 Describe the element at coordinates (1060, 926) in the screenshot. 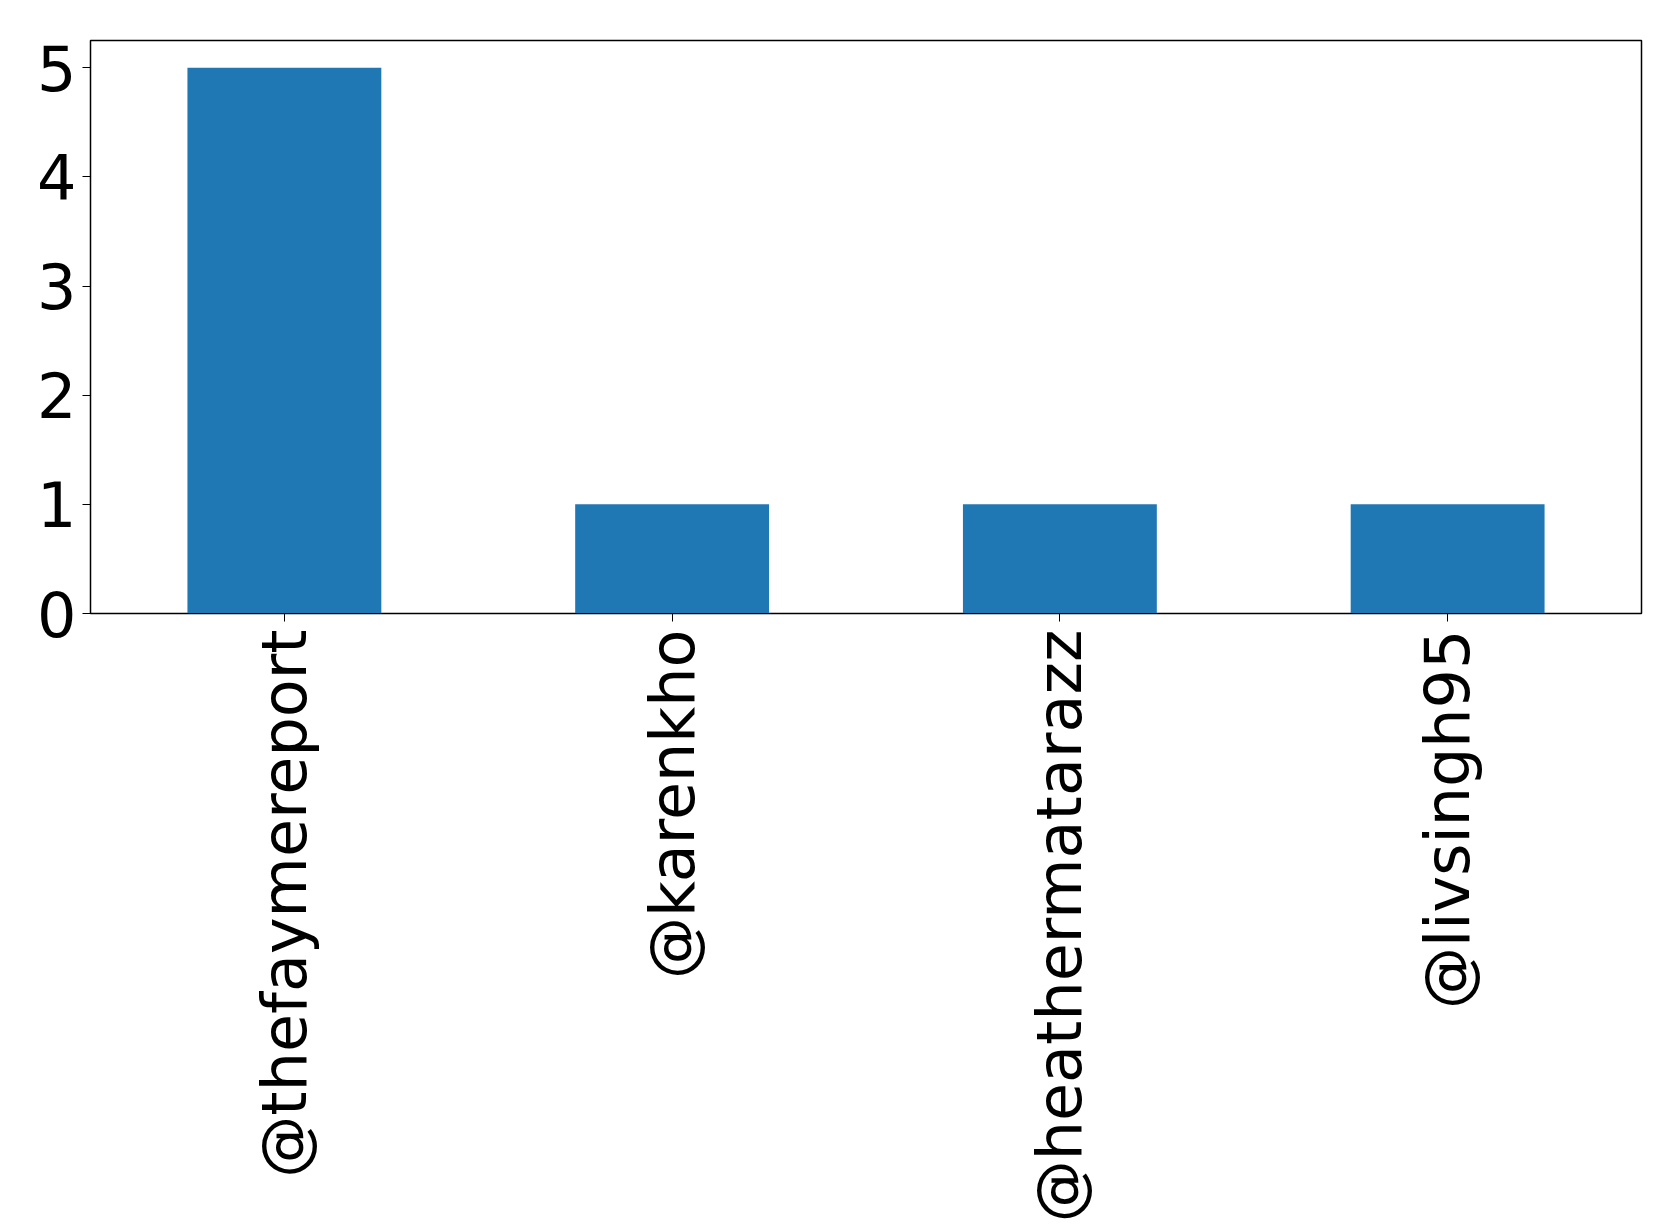

I see `x-tick-label: @heathermatarazz` at that location.